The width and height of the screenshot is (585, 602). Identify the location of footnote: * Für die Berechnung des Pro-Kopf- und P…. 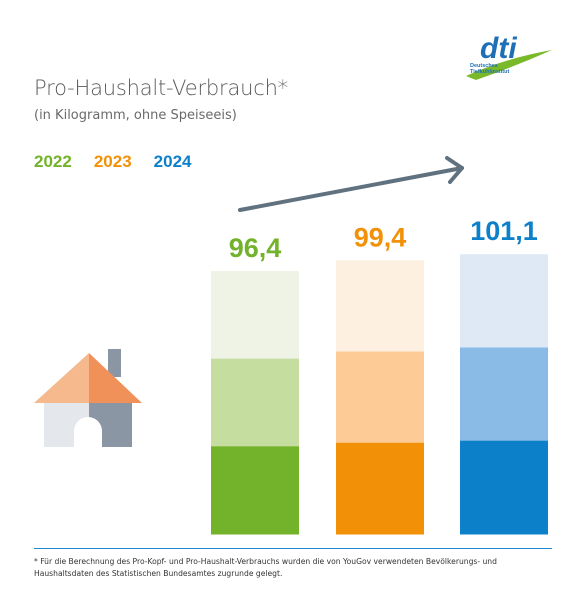
(265, 567).